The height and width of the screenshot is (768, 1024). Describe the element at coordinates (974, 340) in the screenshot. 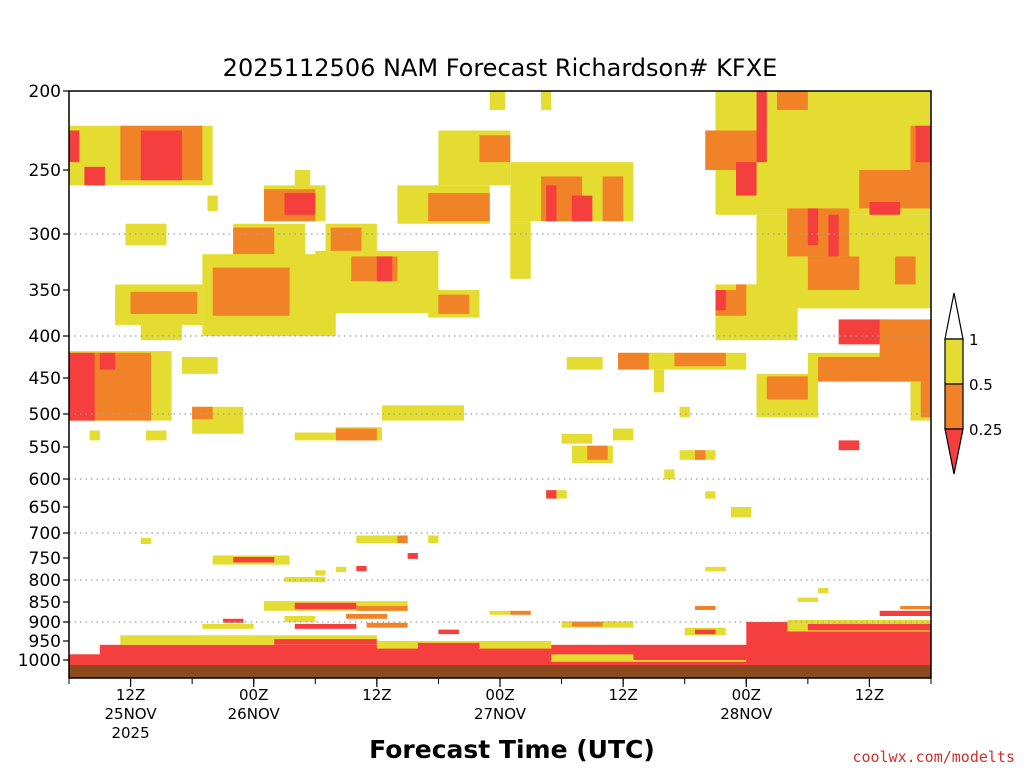

I see `legend-label: 1` at that location.